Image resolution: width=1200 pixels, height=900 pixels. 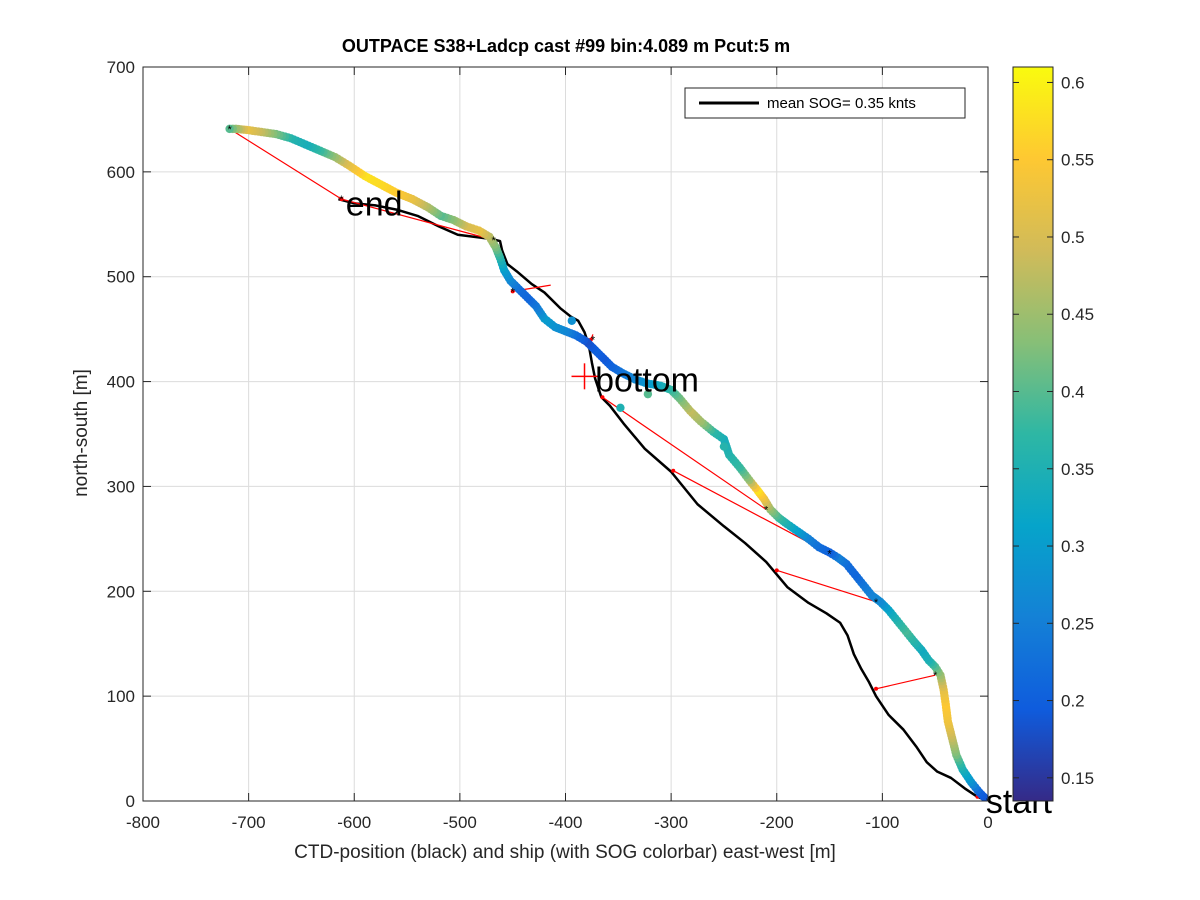 I want to click on x-tick-label: -100, so click(x=882, y=822).